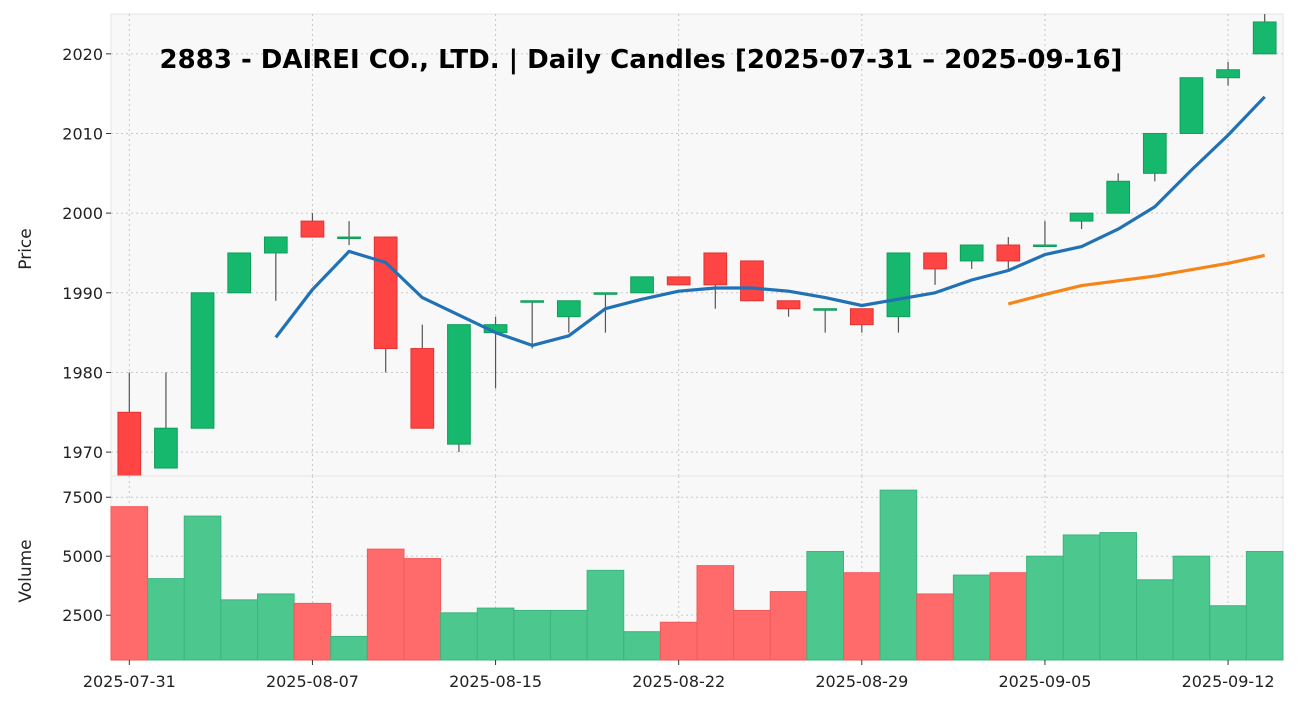  Describe the element at coordinates (678, 681) in the screenshot. I see `x-tick-label: 2025-08-22` at that location.